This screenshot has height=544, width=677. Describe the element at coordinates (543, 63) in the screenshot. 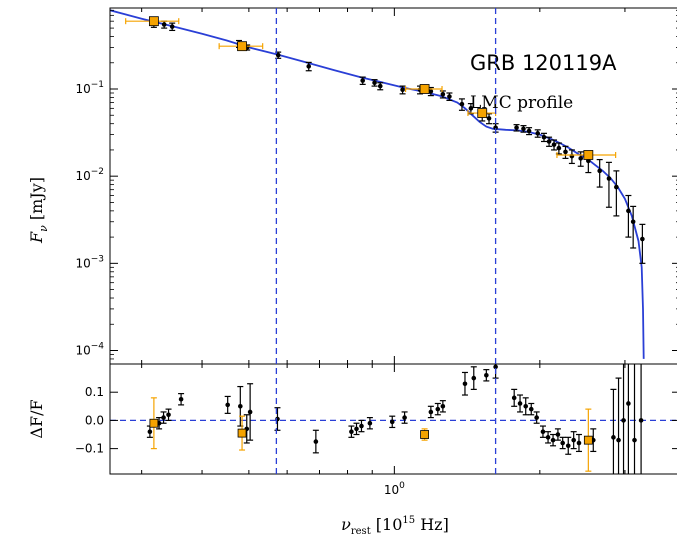

I see `chart-title: GRB 120119A` at that location.